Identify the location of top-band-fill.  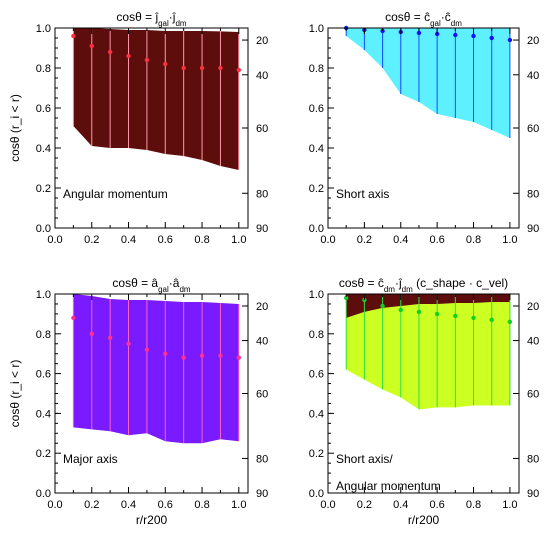
(428, 306).